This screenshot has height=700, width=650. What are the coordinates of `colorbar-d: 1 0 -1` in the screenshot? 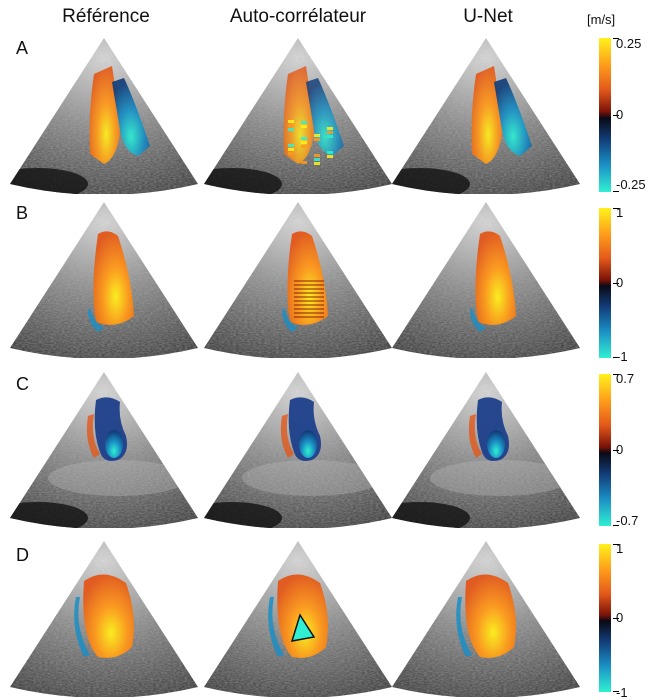 It's located at (613, 621).